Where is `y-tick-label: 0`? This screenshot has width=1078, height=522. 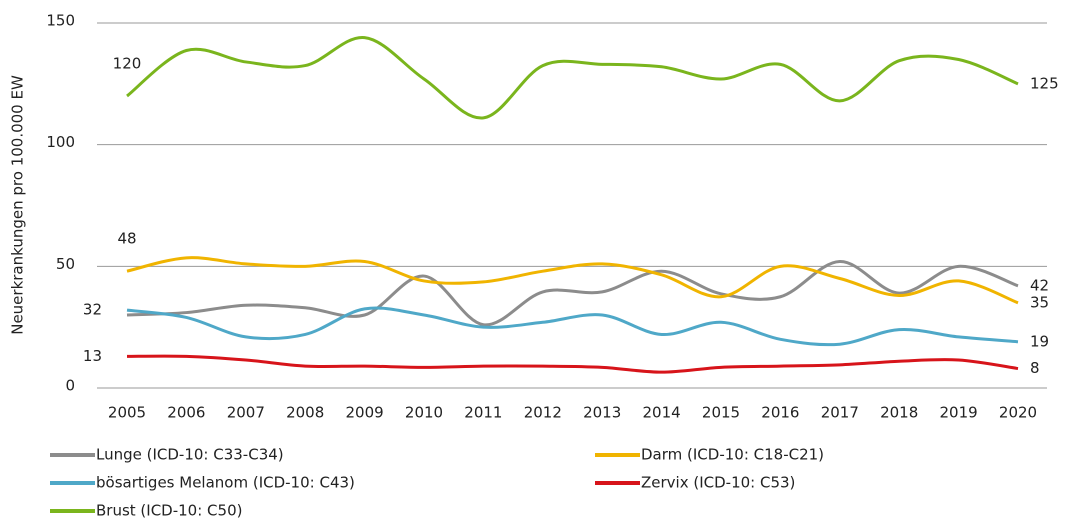 y-tick-label: 0 is located at coordinates (70, 386).